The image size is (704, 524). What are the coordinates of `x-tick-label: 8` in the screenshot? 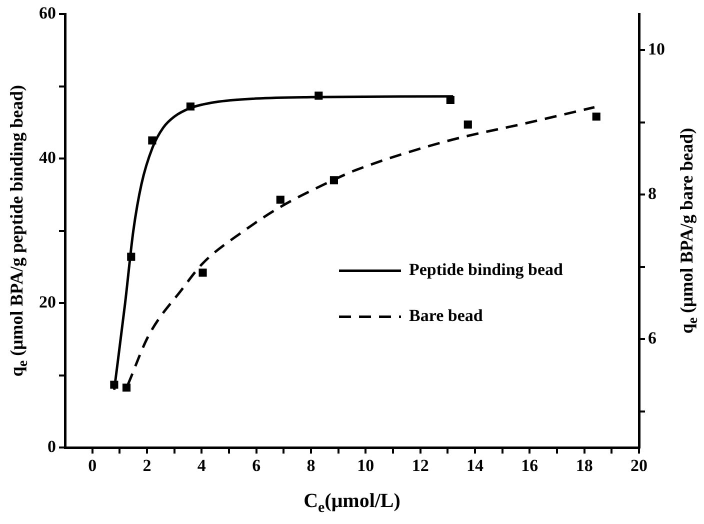 It's located at (311, 466).